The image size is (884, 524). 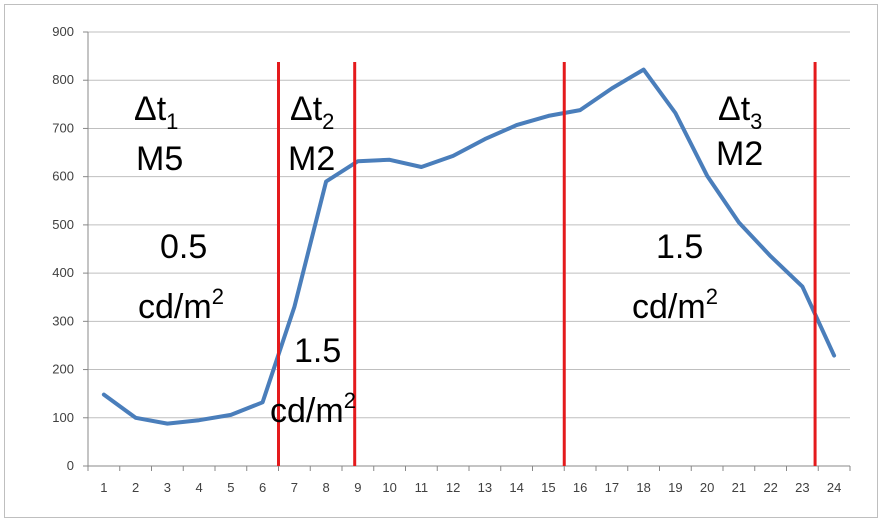 I want to click on annotation-dt1-unit: cd/m2, so click(x=181, y=305).